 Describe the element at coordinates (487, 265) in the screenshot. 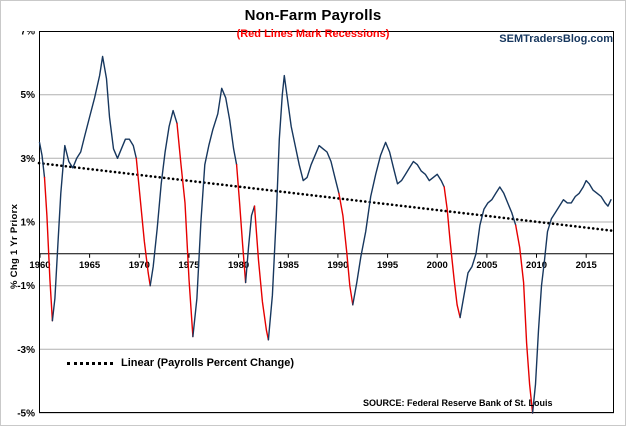

I see `x-tick-label: 2005` at that location.